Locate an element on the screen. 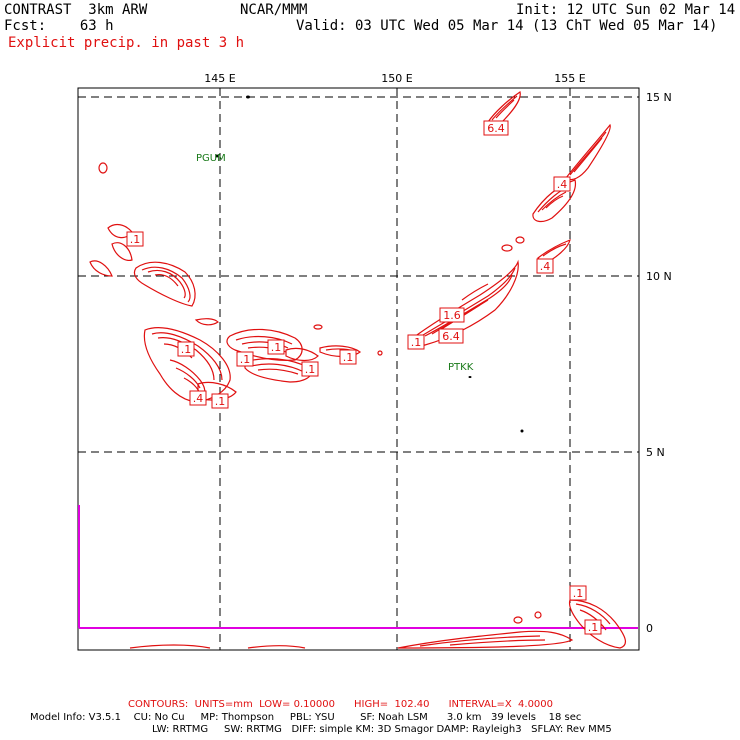 Image resolution: width=740 pixels, height=740 pixels. contour-label-14: .1 is located at coordinates (416, 342).